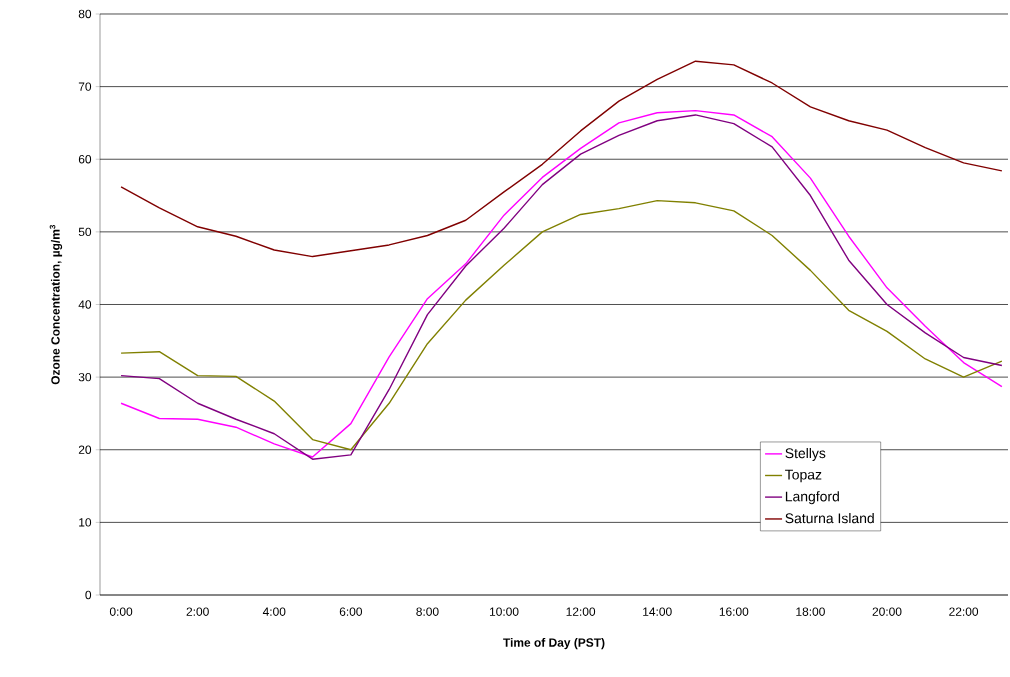 Image resolution: width=1010 pixels, height=677 pixels. Describe the element at coordinates (810, 611) in the screenshot. I see `x-tick-label: 18:00` at that location.